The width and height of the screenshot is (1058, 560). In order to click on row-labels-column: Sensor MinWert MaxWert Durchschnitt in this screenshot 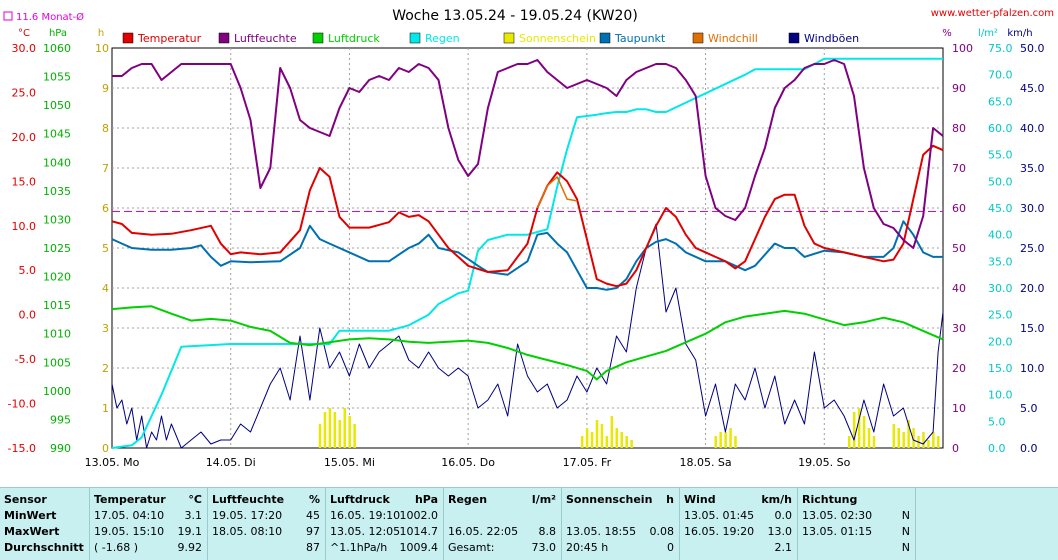, I will do `click(44, 524)`.